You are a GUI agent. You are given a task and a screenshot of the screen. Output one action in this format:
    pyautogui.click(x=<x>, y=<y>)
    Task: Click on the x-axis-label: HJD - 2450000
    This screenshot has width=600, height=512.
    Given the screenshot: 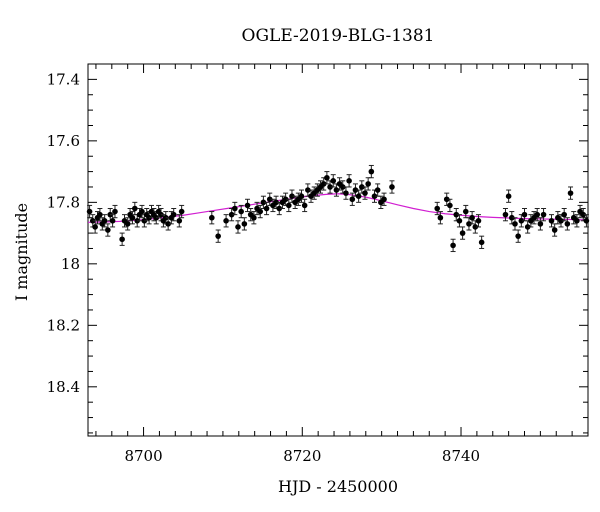 What is the action you would take?
    pyautogui.click(x=338, y=486)
    